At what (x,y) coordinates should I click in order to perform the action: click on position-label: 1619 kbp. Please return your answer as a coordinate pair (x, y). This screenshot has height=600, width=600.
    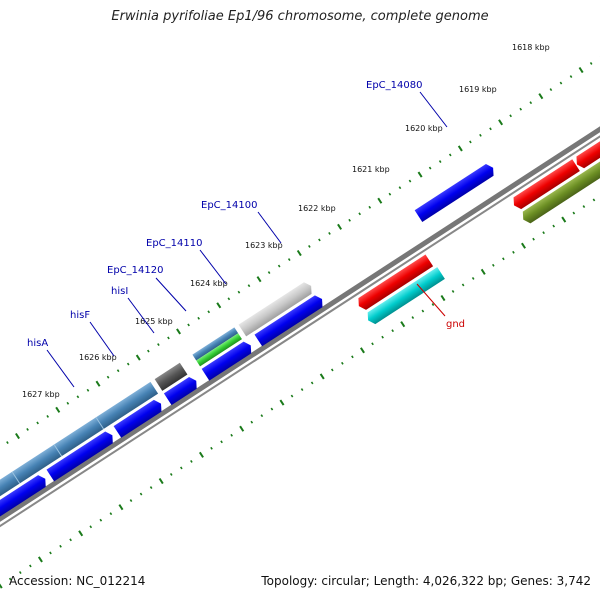
    Looking at the image, I should click on (478, 89).